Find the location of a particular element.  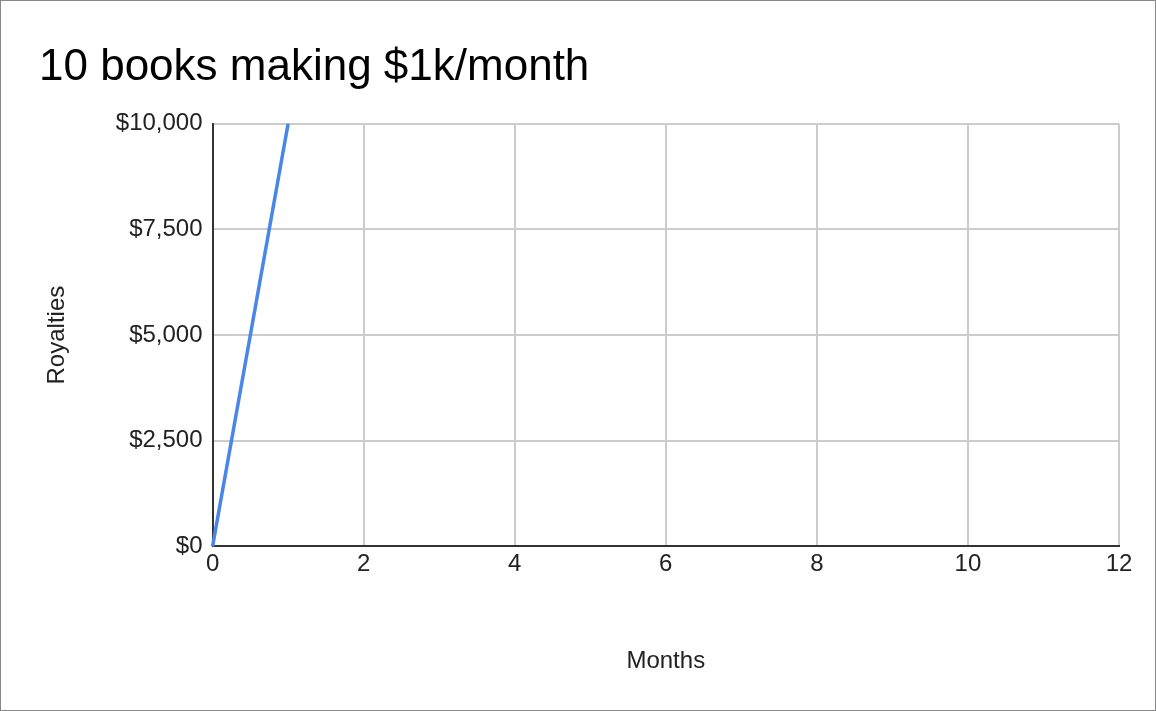

x-tick-label: 6 is located at coordinates (666, 563).